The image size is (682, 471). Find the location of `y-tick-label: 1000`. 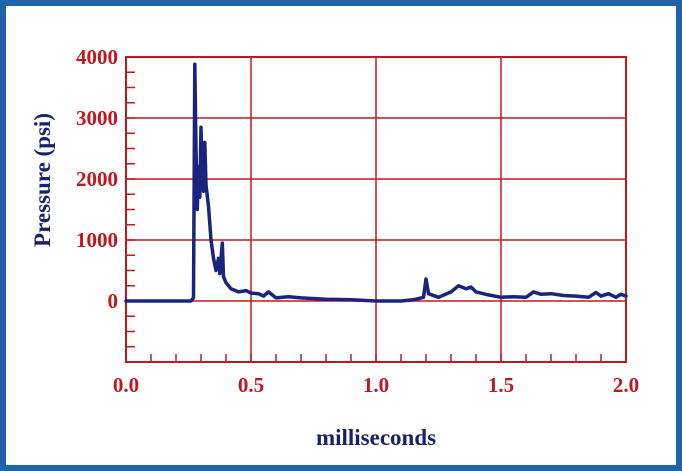

y-tick-label: 1000 is located at coordinates (97, 240).